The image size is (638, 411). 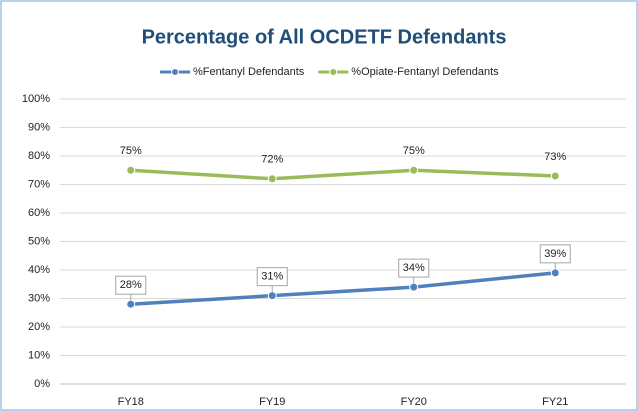 I want to click on y-tick-label: 50%, so click(x=39, y=241).